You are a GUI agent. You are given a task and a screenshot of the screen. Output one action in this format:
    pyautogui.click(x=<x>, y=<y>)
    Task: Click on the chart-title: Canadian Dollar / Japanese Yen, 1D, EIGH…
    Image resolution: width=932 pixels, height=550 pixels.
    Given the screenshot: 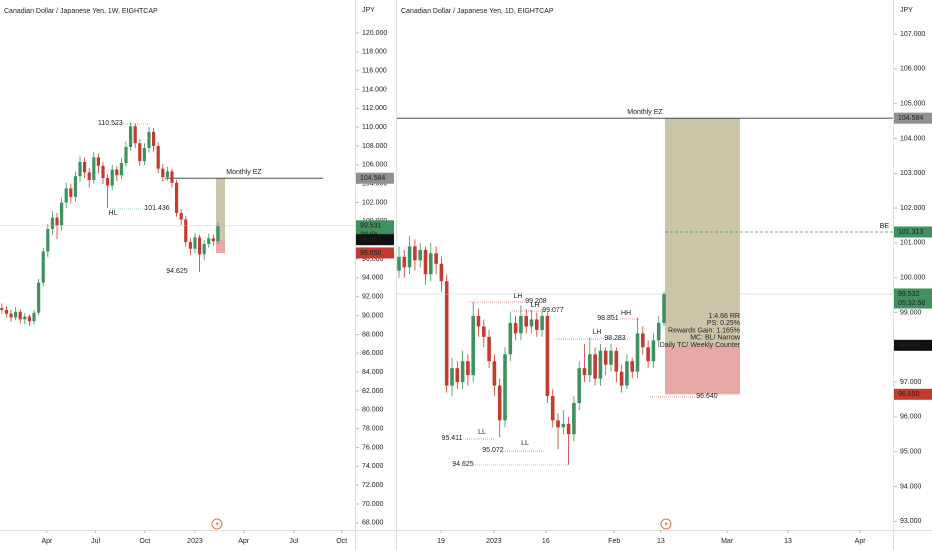 What is the action you would take?
    pyautogui.click(x=477, y=11)
    